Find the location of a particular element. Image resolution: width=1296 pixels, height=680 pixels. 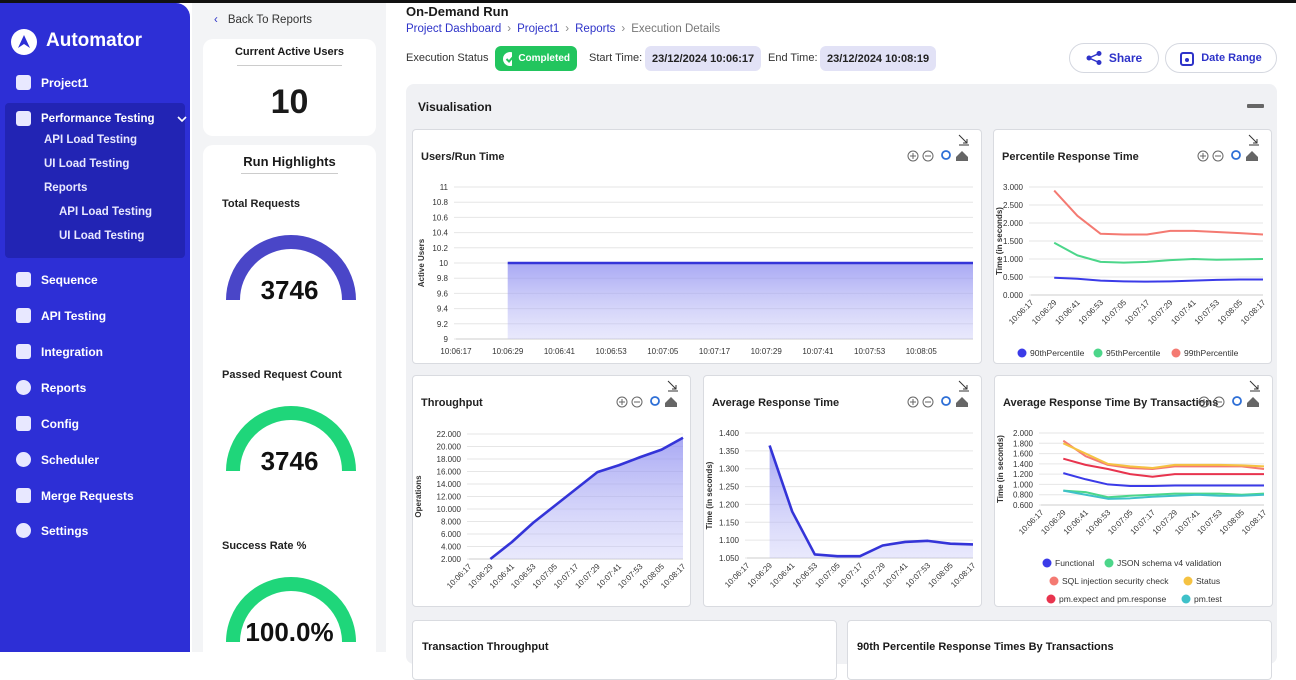

nav-item: Integration is located at coordinates (59, 351).